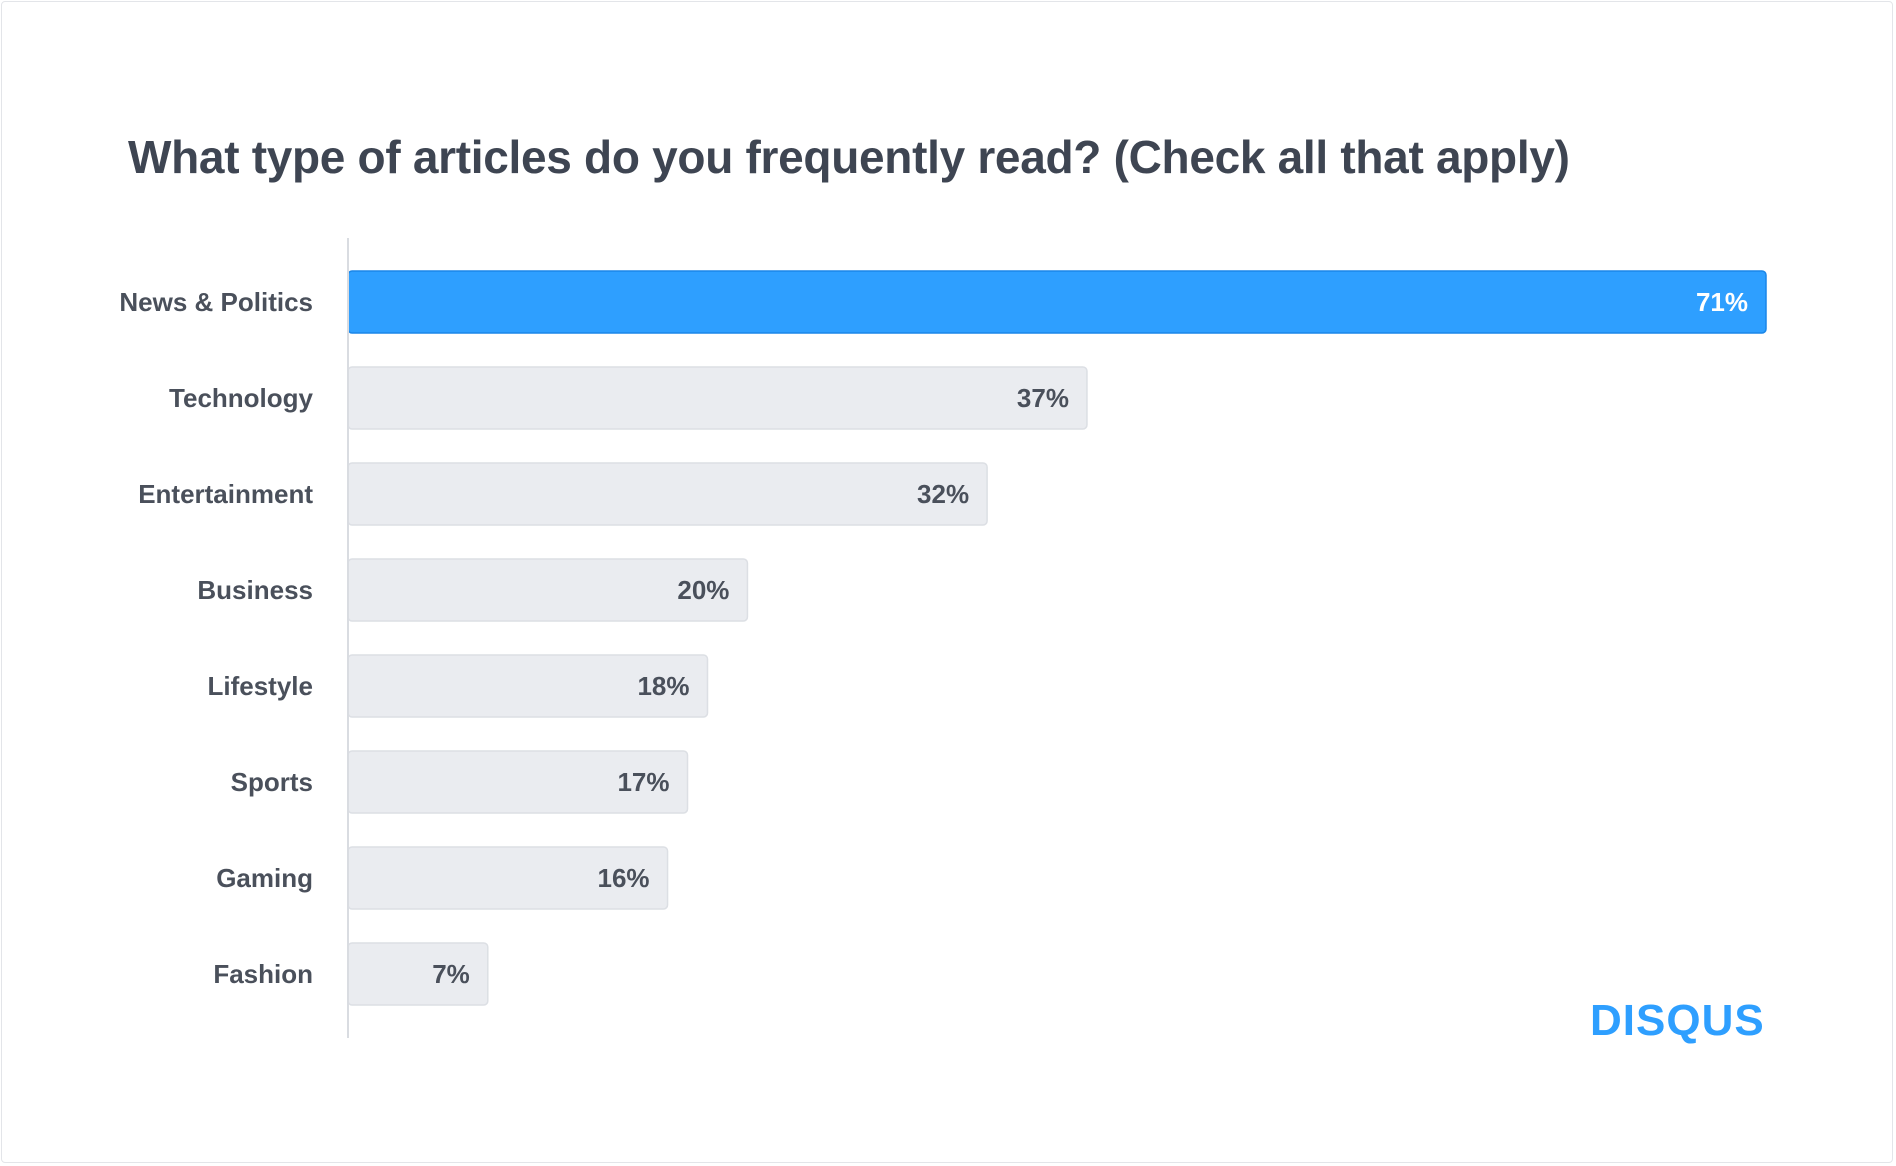 The image size is (1896, 1166). Describe the element at coordinates (272, 782) in the screenshot. I see `category-label-sports: Sports` at that location.